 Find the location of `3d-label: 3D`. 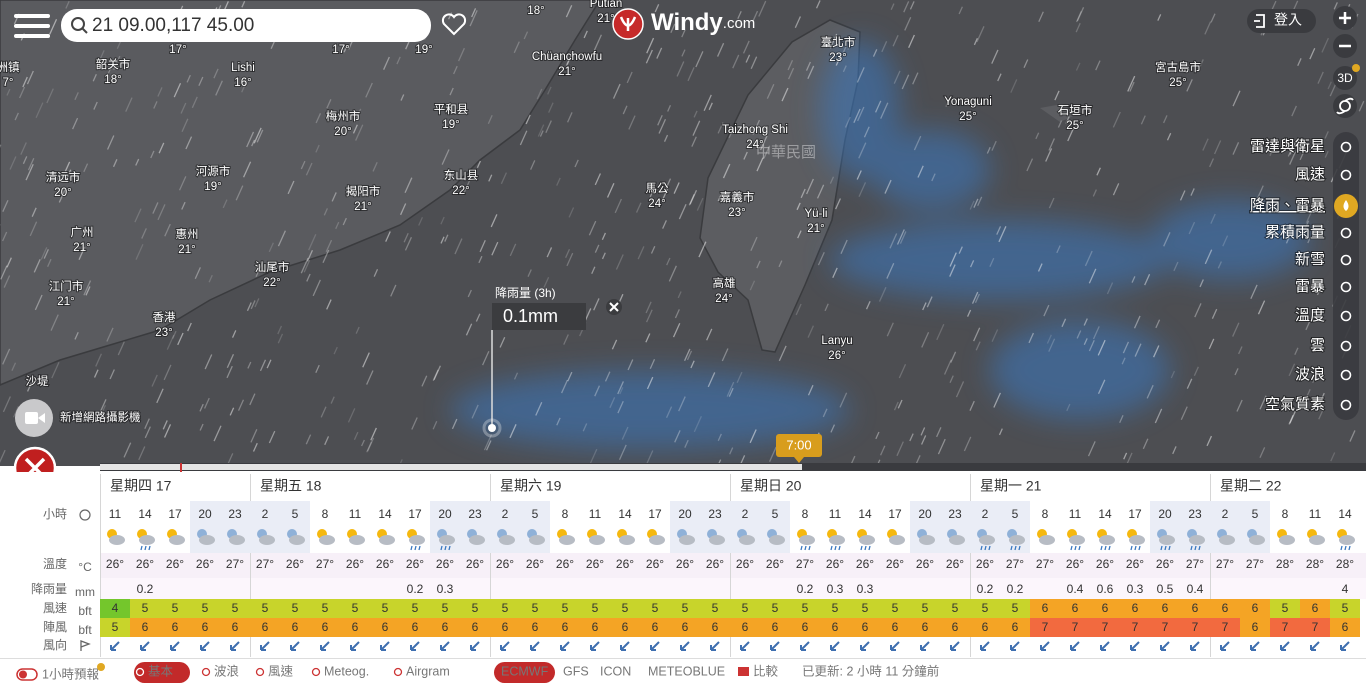

3d-label: 3D is located at coordinates (1345, 78).